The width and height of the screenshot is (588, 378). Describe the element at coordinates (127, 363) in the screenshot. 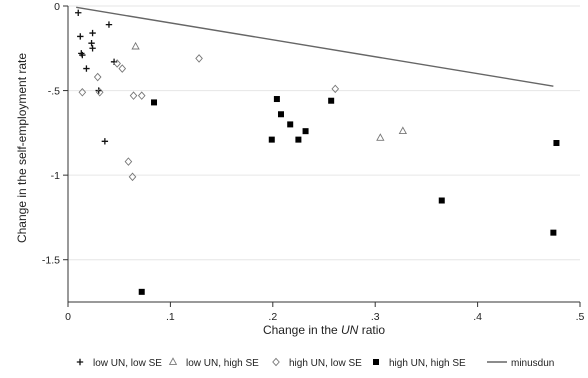

I see `legend-label: low UN, low SE` at that location.